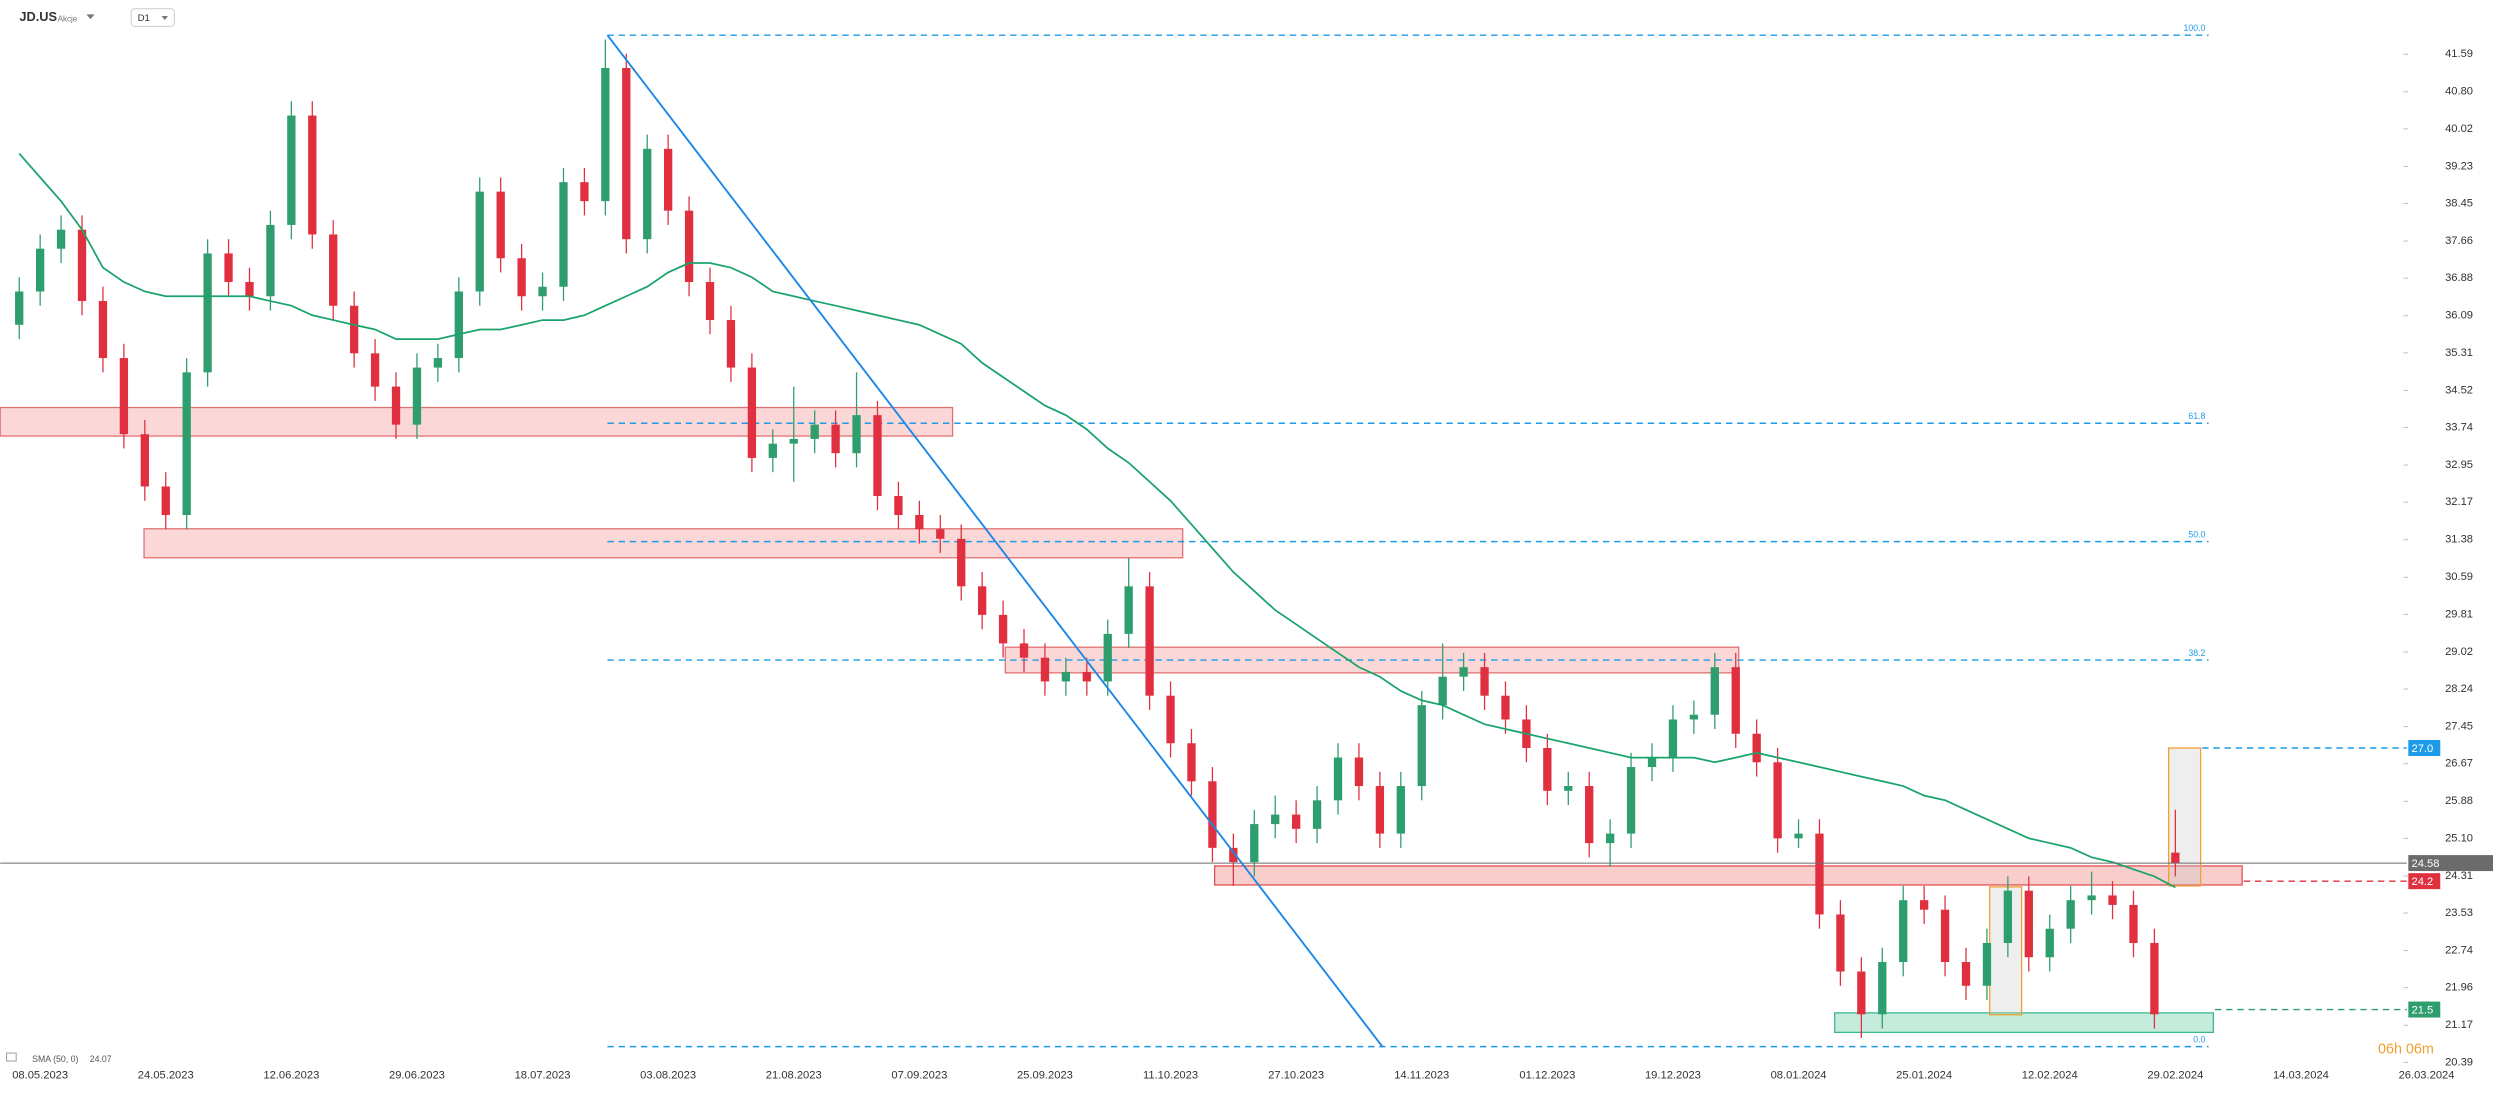  I want to click on y-tick-label: 20.39, so click(2459, 1062).